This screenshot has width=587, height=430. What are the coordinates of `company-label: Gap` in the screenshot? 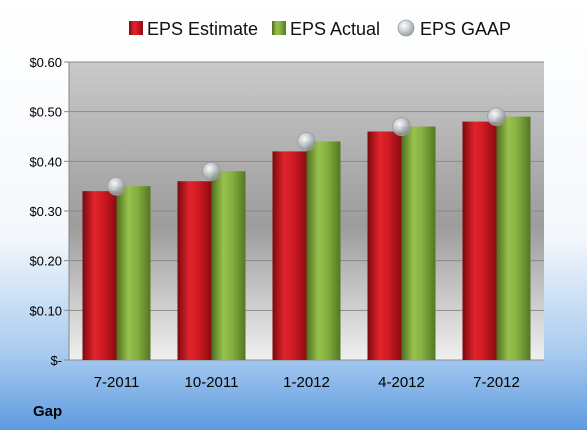 It's located at (47, 411).